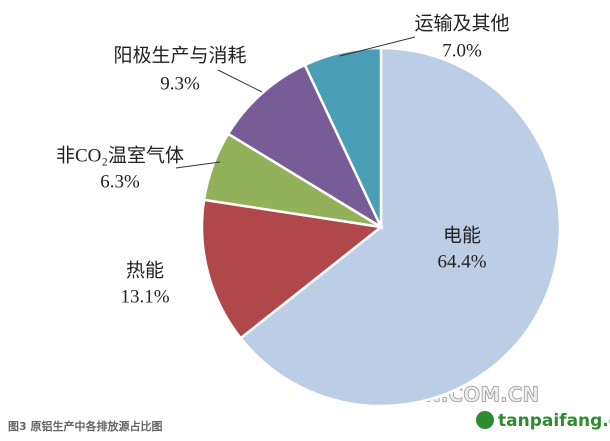 This screenshot has height=441, width=610. I want to click on slice-value-label: 13.1%, so click(144, 296).